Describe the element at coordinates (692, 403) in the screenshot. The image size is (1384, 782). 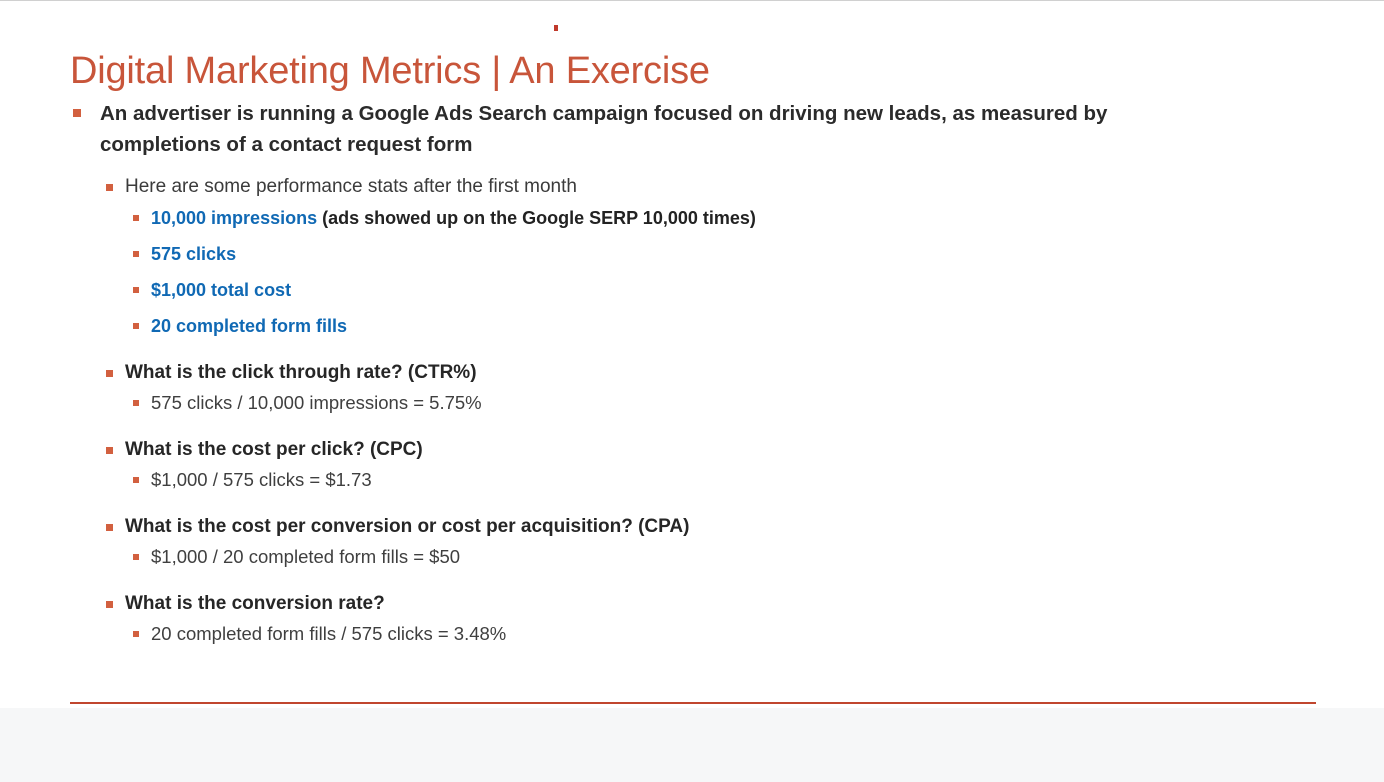
I see `answer-item: 575 clicks / 10,000 impressions = 5.75%` at that location.